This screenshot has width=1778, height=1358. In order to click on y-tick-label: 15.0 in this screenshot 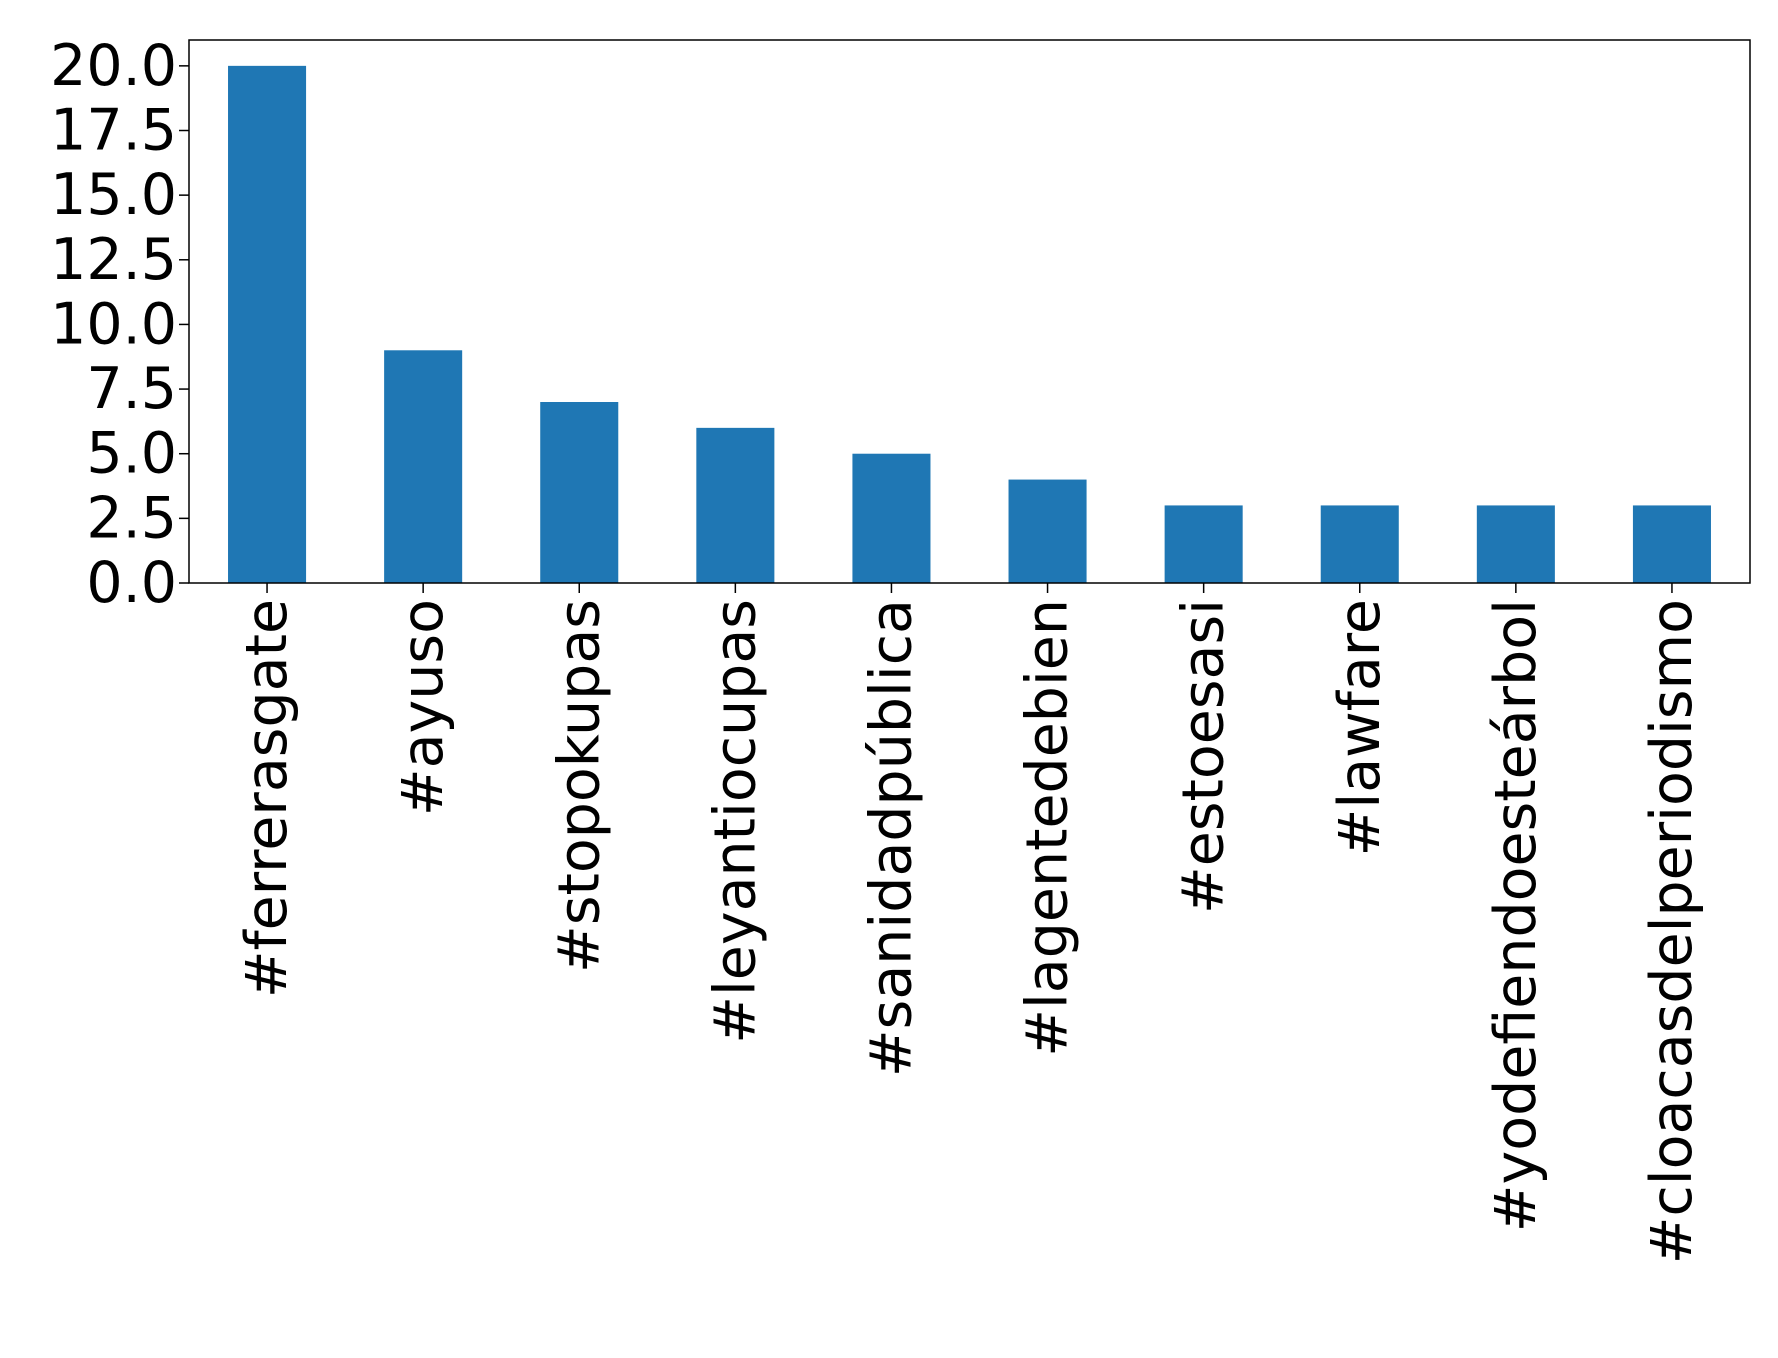, I will do `click(113, 195)`.